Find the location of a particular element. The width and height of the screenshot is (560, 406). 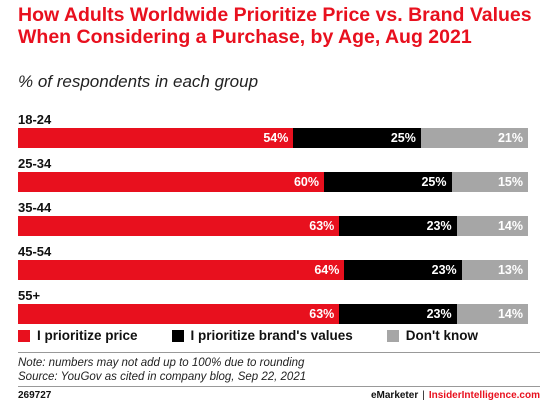

bar-group: 45-54 64% 23% 13% is located at coordinates (273, 266).